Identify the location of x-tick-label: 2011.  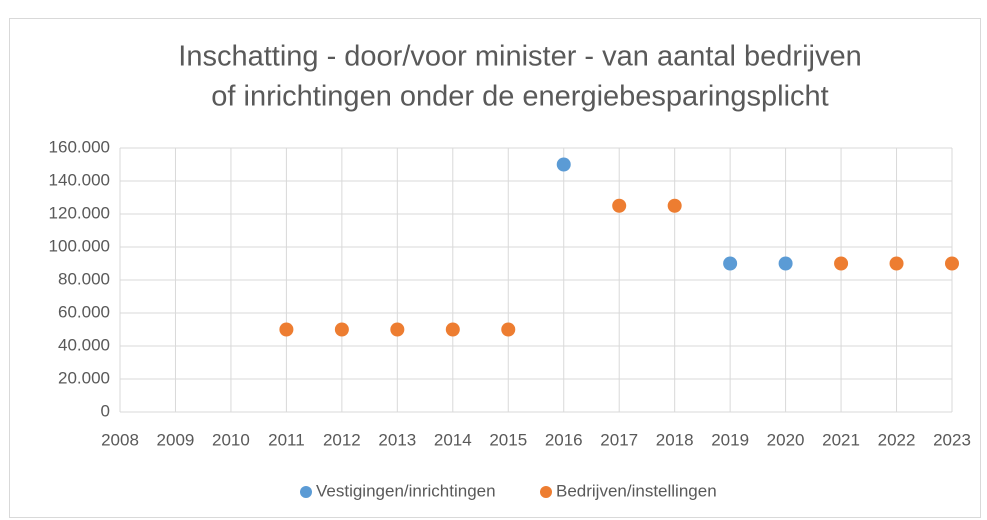
(286, 439).